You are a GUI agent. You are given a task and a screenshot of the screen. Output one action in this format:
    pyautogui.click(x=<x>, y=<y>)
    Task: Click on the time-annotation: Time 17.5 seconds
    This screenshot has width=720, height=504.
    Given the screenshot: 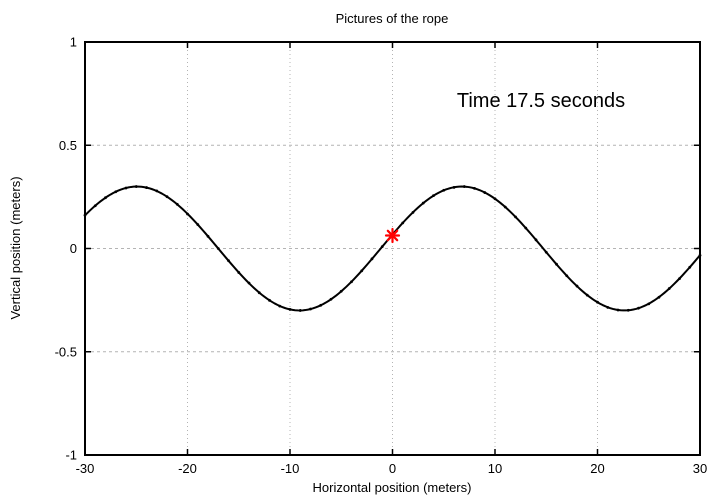 What is the action you would take?
    pyautogui.click(x=541, y=101)
    